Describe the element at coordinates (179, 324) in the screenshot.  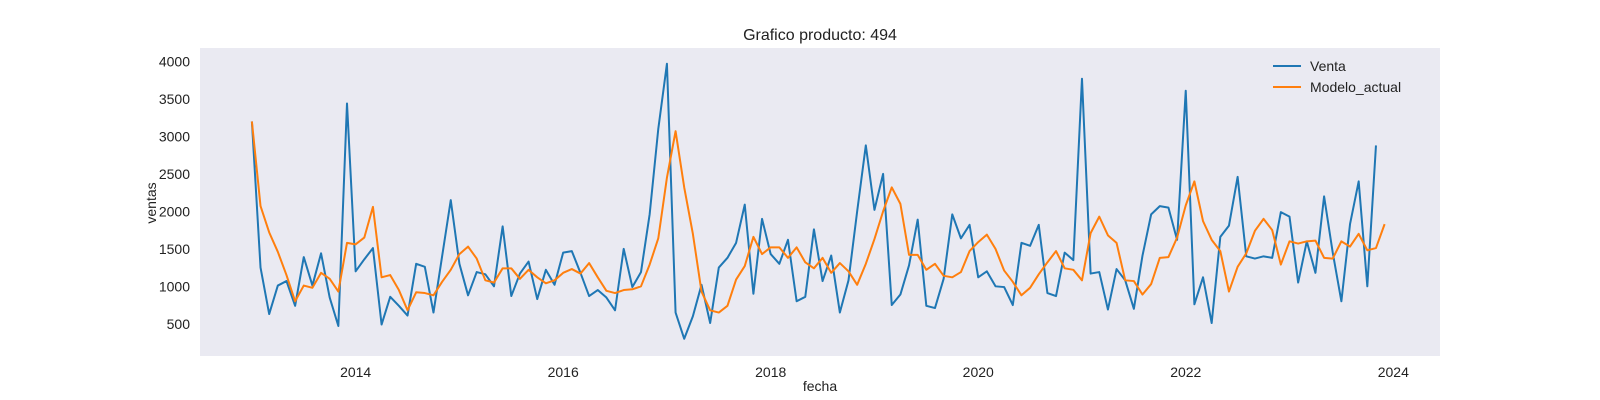
I see `y-tick-label: 500` at that location.